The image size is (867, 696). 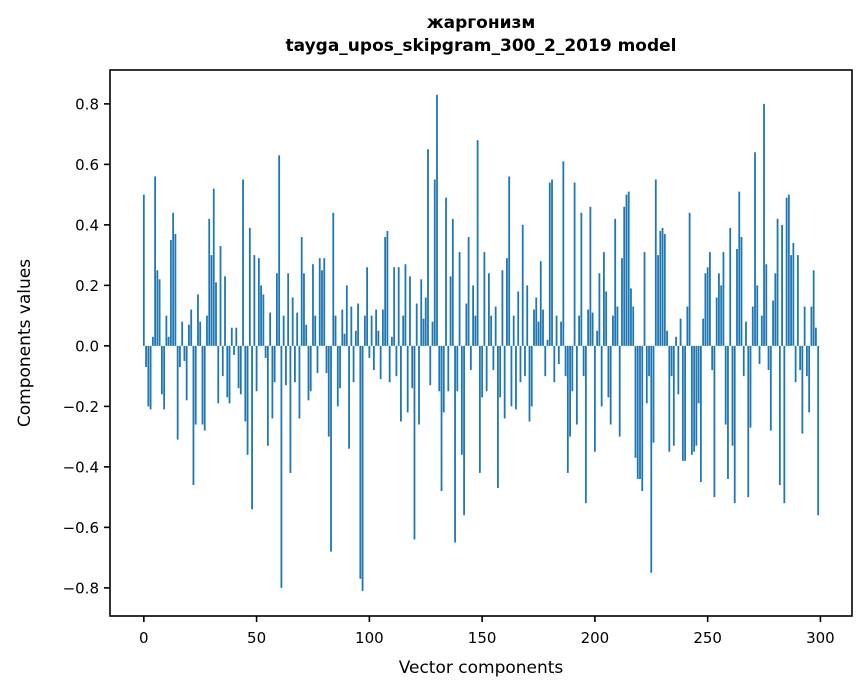 I want to click on x-tick-label: 300, so click(x=820, y=638).